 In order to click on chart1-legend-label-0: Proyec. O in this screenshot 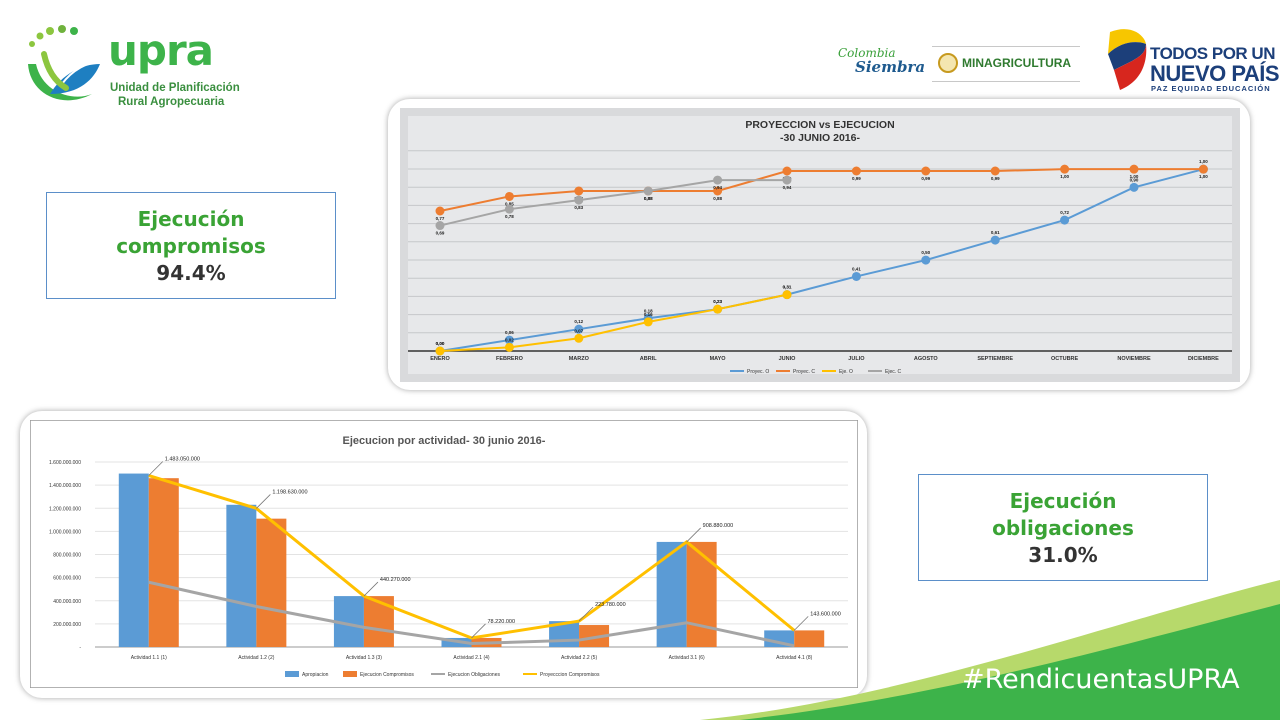, I will do `click(758, 372)`.